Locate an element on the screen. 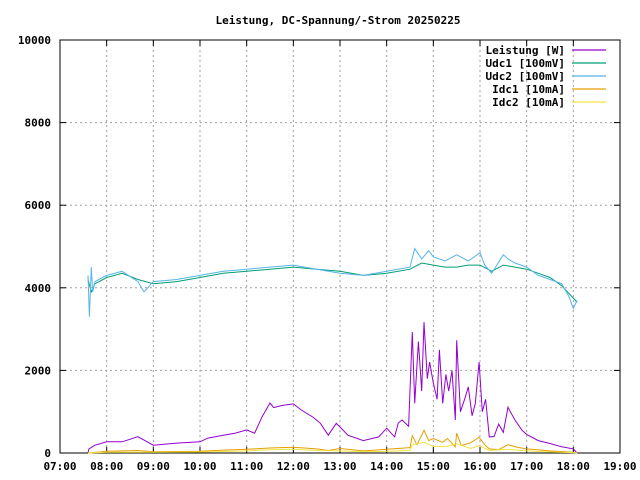  x-tick-label: 15:00 is located at coordinates (433, 466).